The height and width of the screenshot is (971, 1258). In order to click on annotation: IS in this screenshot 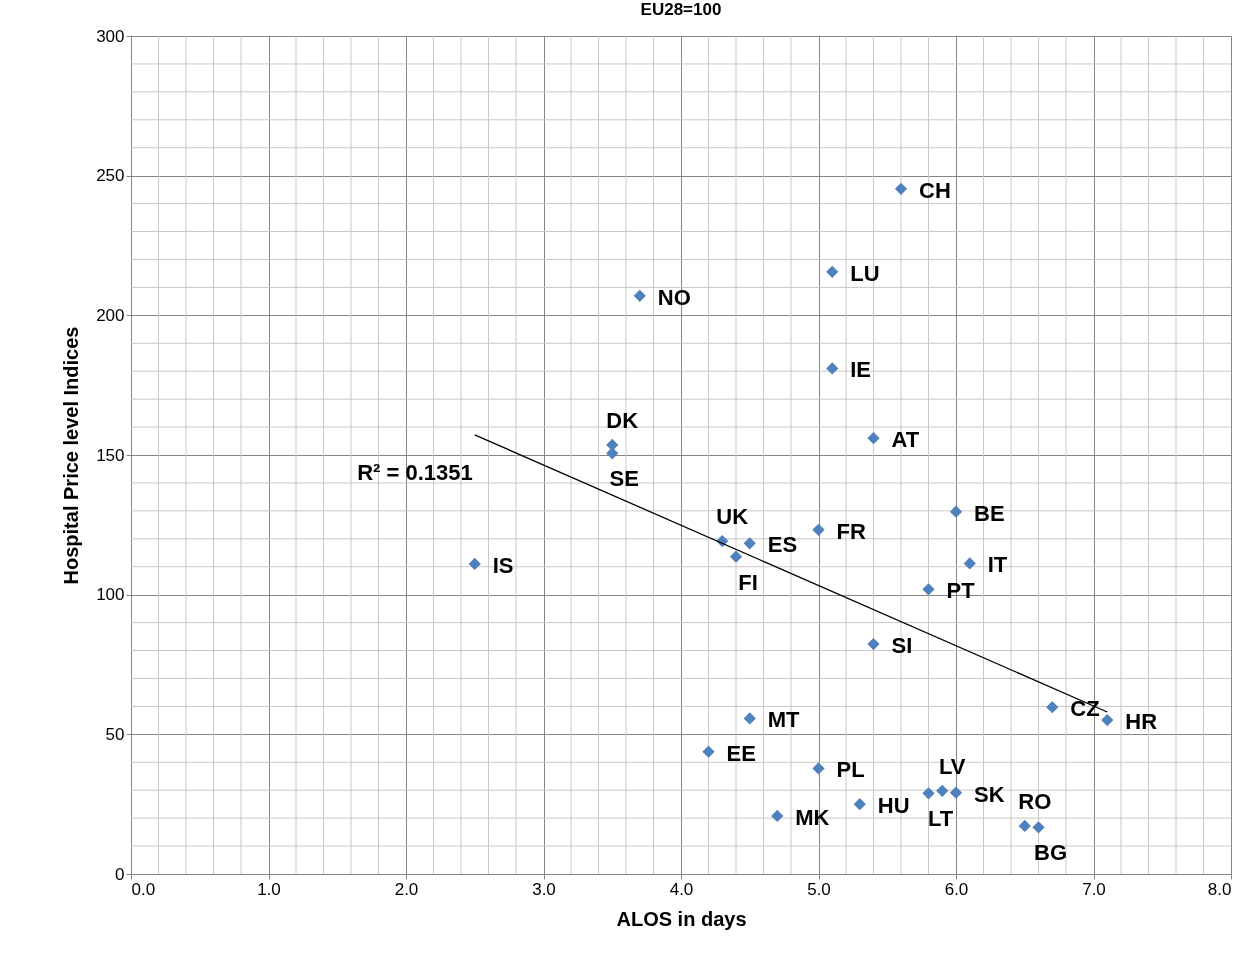, I will do `click(503, 565)`.